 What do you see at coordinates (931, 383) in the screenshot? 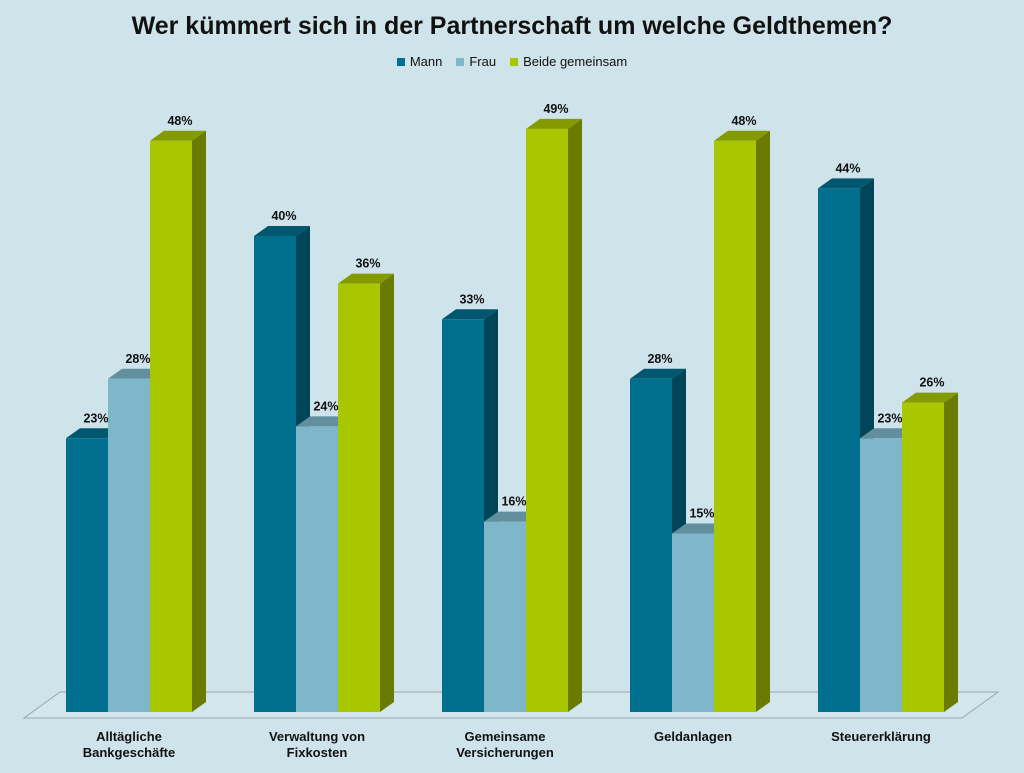
I see `value-label: 26%` at bounding box center [931, 383].